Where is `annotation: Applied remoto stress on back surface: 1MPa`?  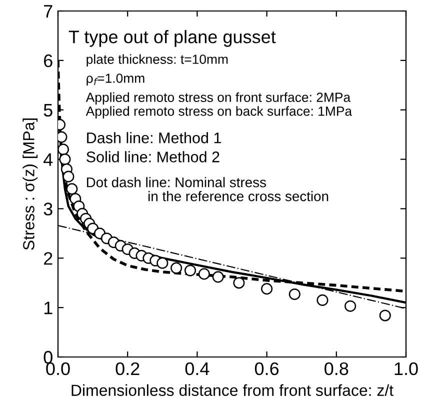 annotation: Applied remoto stress on back surface: 1MPa is located at coordinates (219, 112).